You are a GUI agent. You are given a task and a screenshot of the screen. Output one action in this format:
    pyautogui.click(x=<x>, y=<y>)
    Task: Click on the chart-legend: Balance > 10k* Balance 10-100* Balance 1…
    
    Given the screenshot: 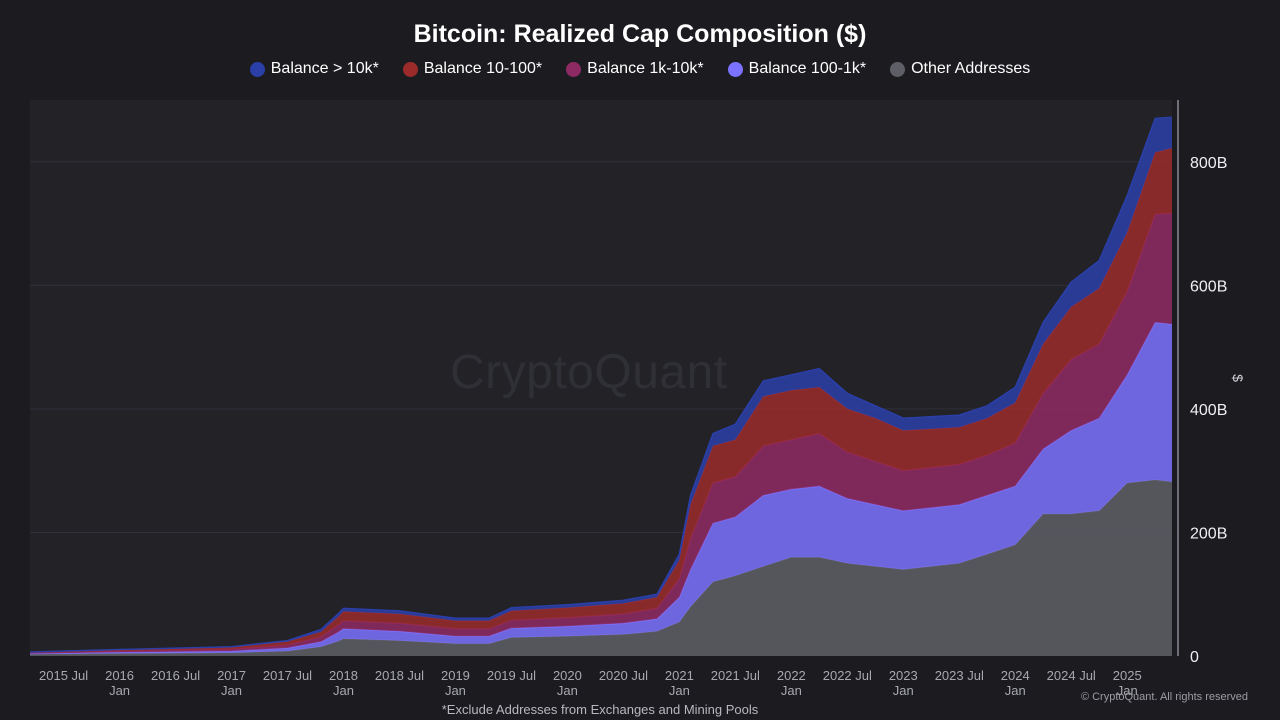 What is the action you would take?
    pyautogui.click(x=640, y=69)
    